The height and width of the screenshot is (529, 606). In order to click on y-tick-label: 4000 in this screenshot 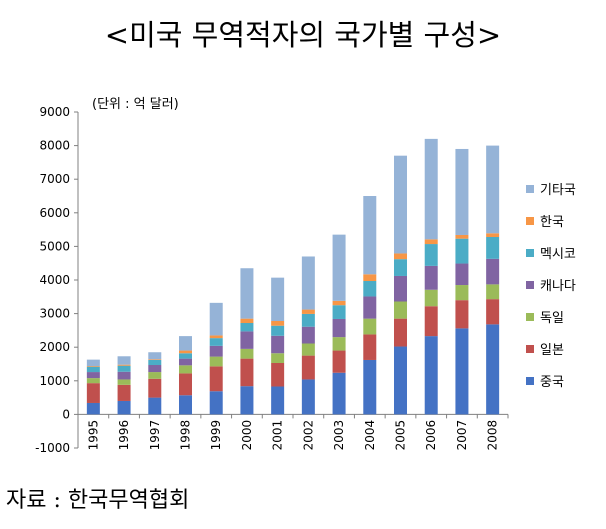, I will do `click(54, 280)`.